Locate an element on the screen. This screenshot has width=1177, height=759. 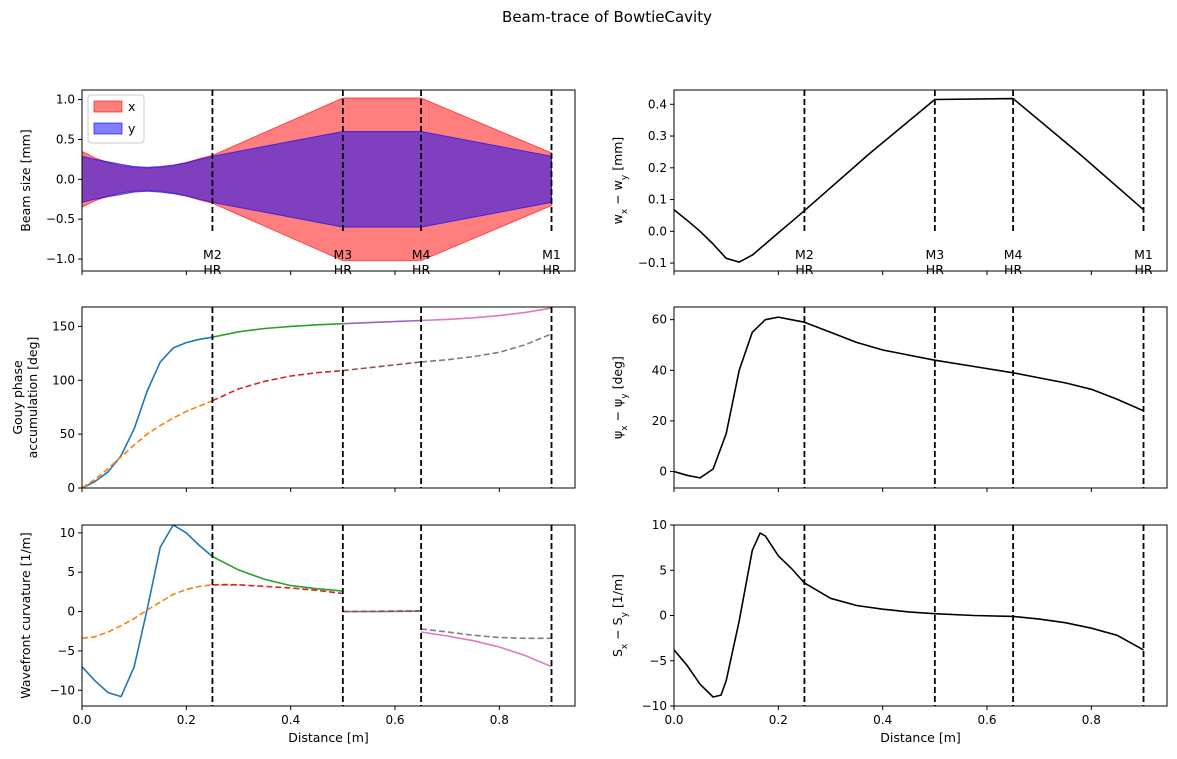
y-tick-label: 0.1 is located at coordinates (657, 200).